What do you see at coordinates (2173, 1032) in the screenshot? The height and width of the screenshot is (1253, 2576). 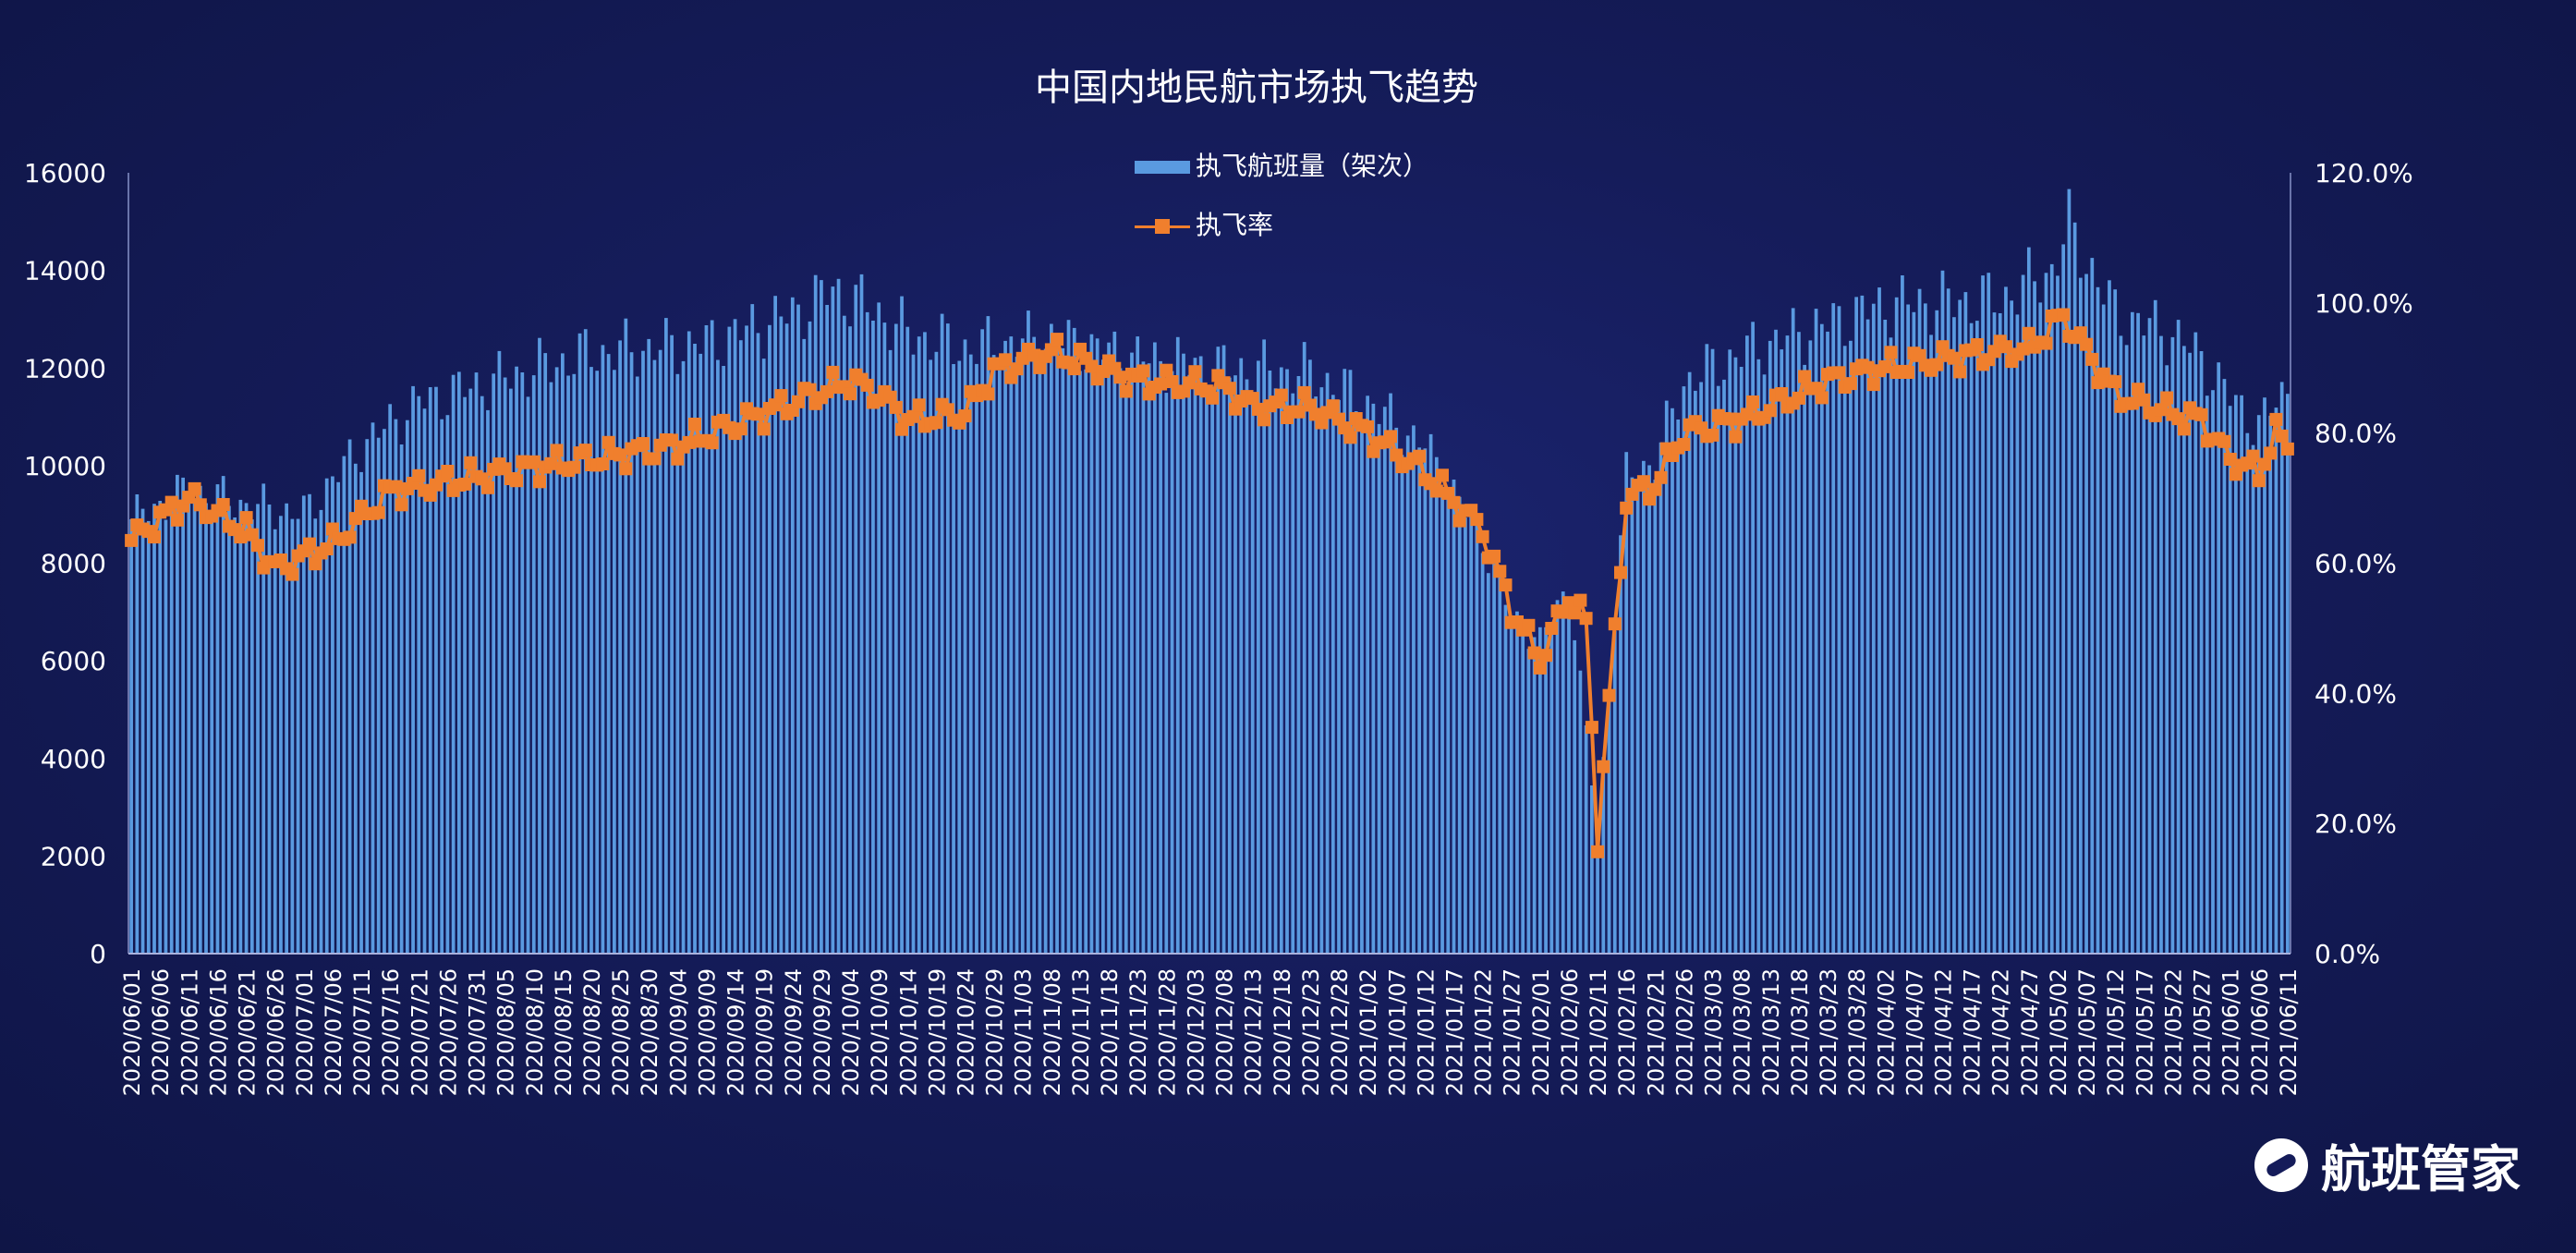 I see `x-tick-label: 2021/05/22` at bounding box center [2173, 1032].